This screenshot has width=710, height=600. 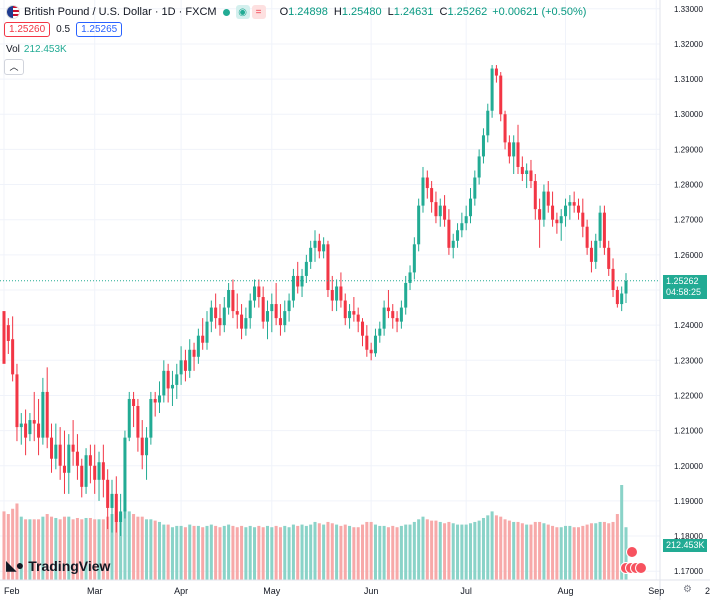 I want to click on open-label: O, so click(x=284, y=12).